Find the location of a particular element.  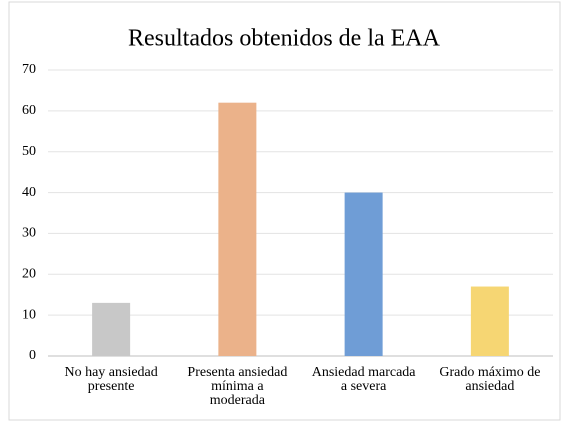

y-tick-label: 60 is located at coordinates (29, 110).